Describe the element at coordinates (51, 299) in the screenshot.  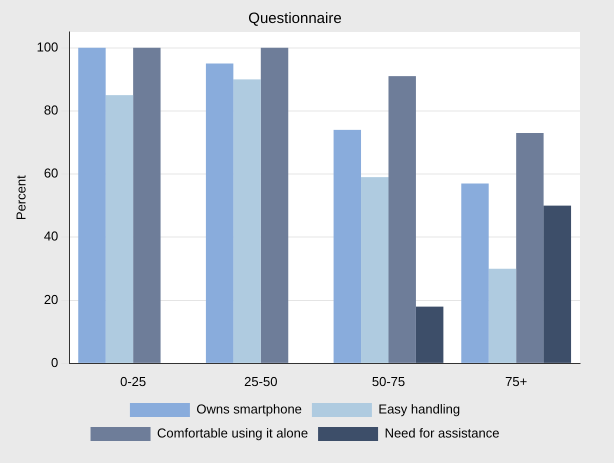
I see `y-tick-label: 20` at that location.